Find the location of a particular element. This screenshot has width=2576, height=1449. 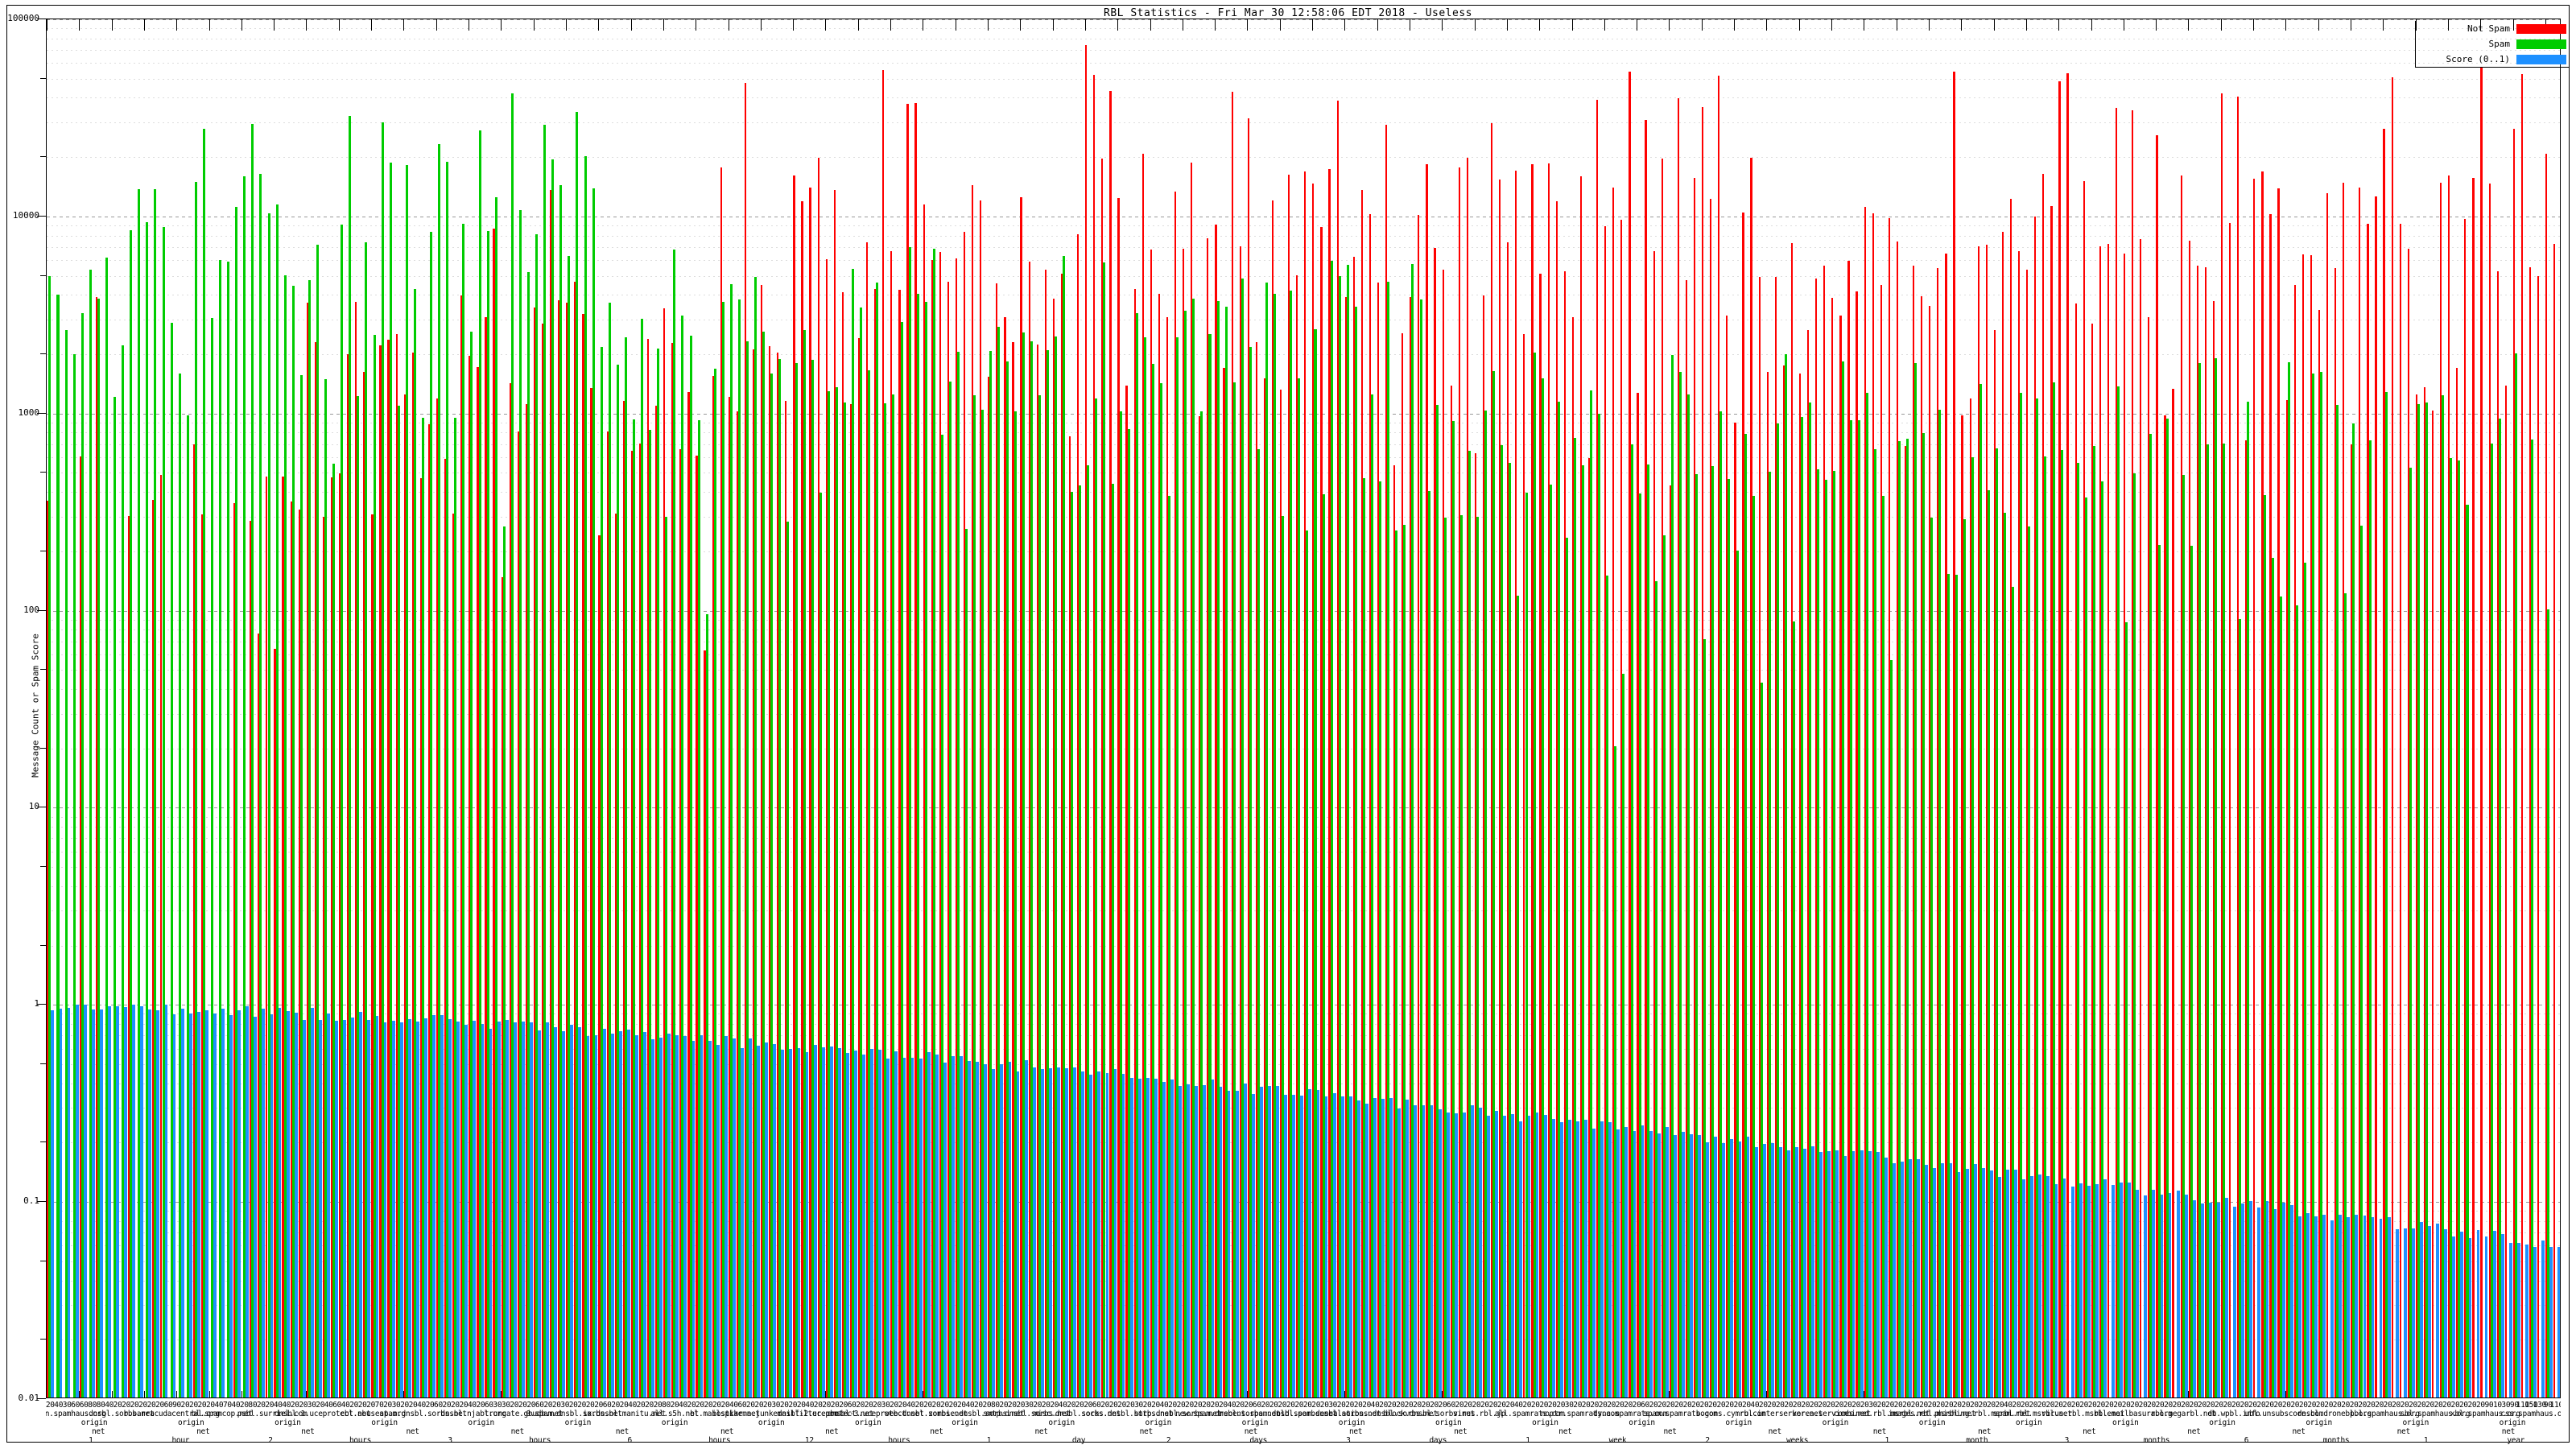

legend-item-not-spam: Not Spam is located at coordinates (2493, 28).